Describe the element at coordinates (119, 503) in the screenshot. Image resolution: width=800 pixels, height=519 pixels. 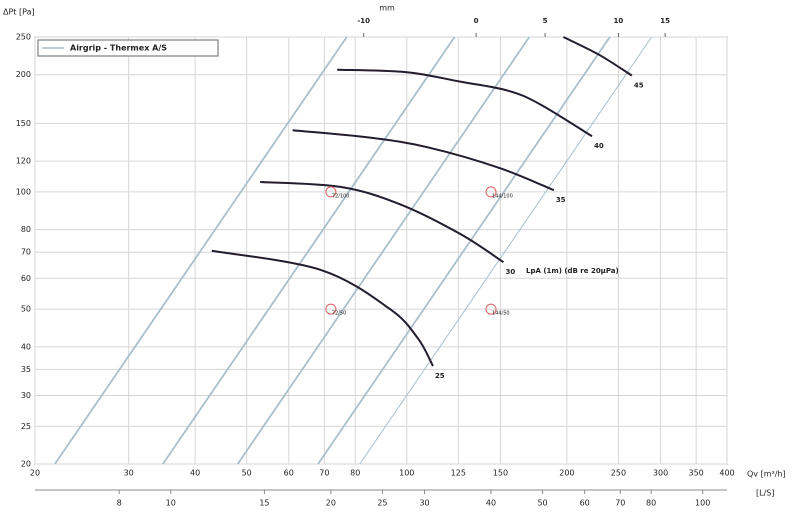
I see `x2-tick-label: 8` at that location.